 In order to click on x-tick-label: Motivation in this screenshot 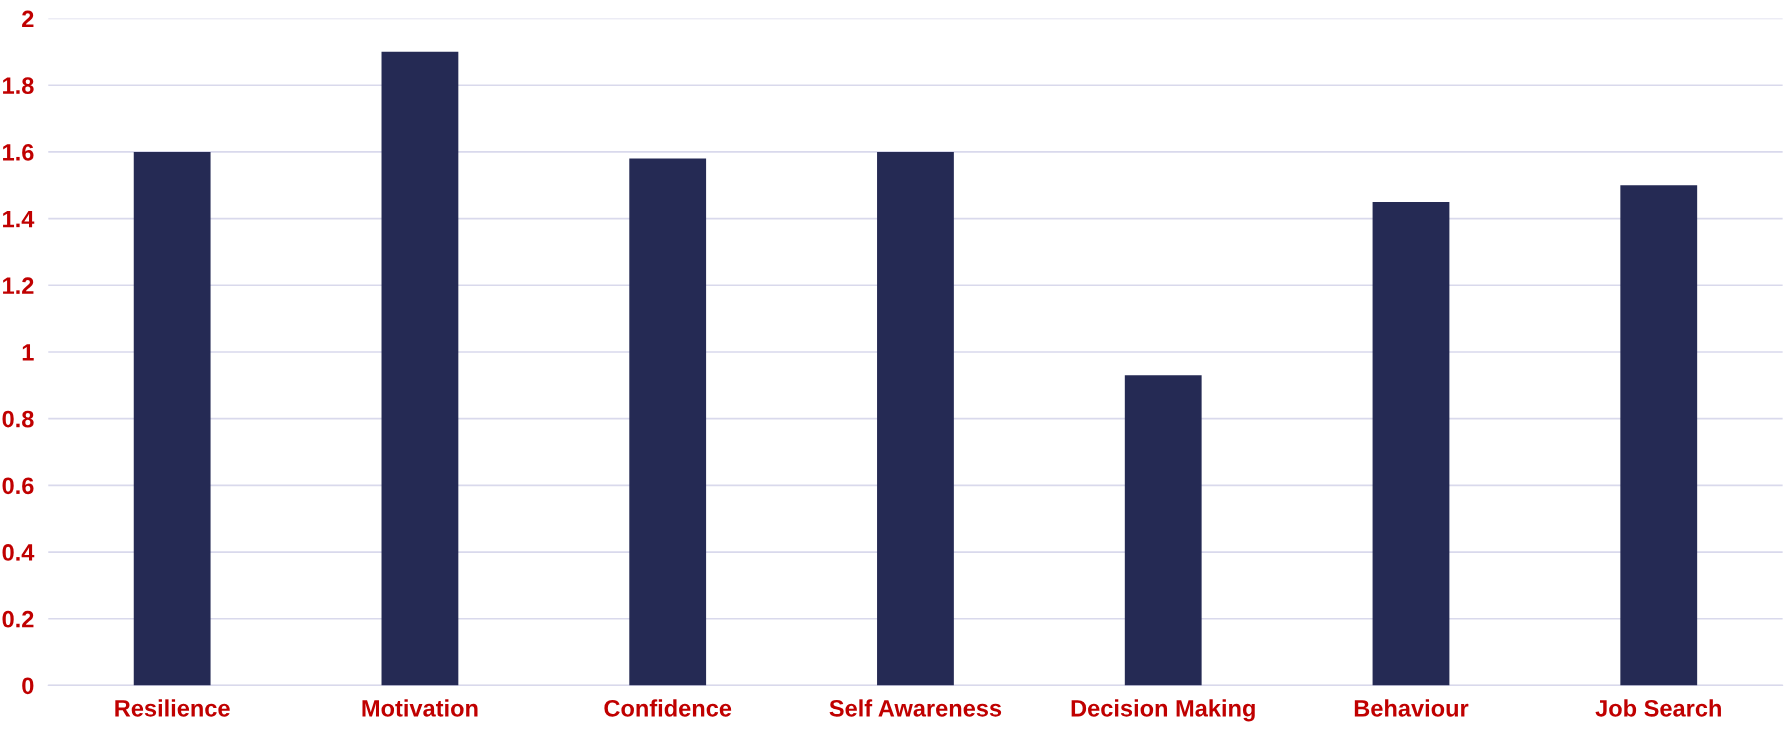, I will do `click(420, 708)`.